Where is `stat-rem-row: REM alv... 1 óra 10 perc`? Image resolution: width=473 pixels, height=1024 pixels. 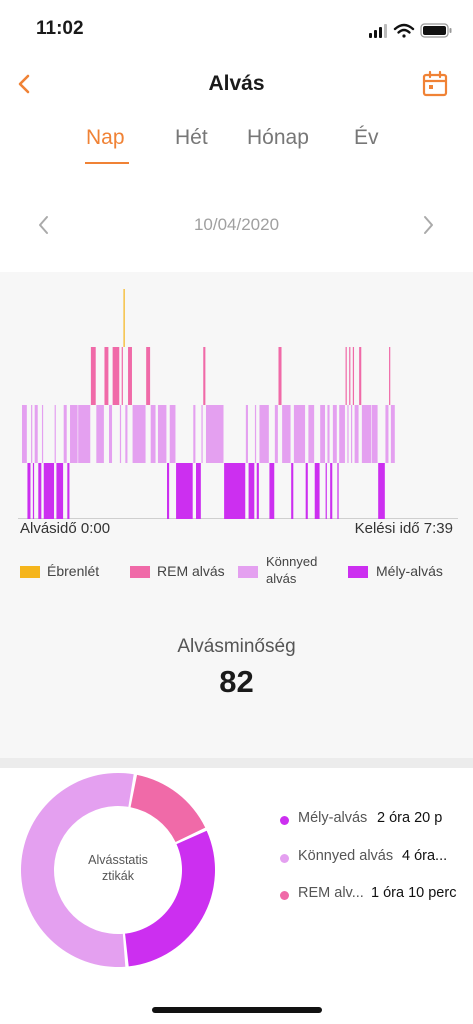
stat-rem-row: REM alv... 1 óra 10 perc is located at coordinates (376, 896).